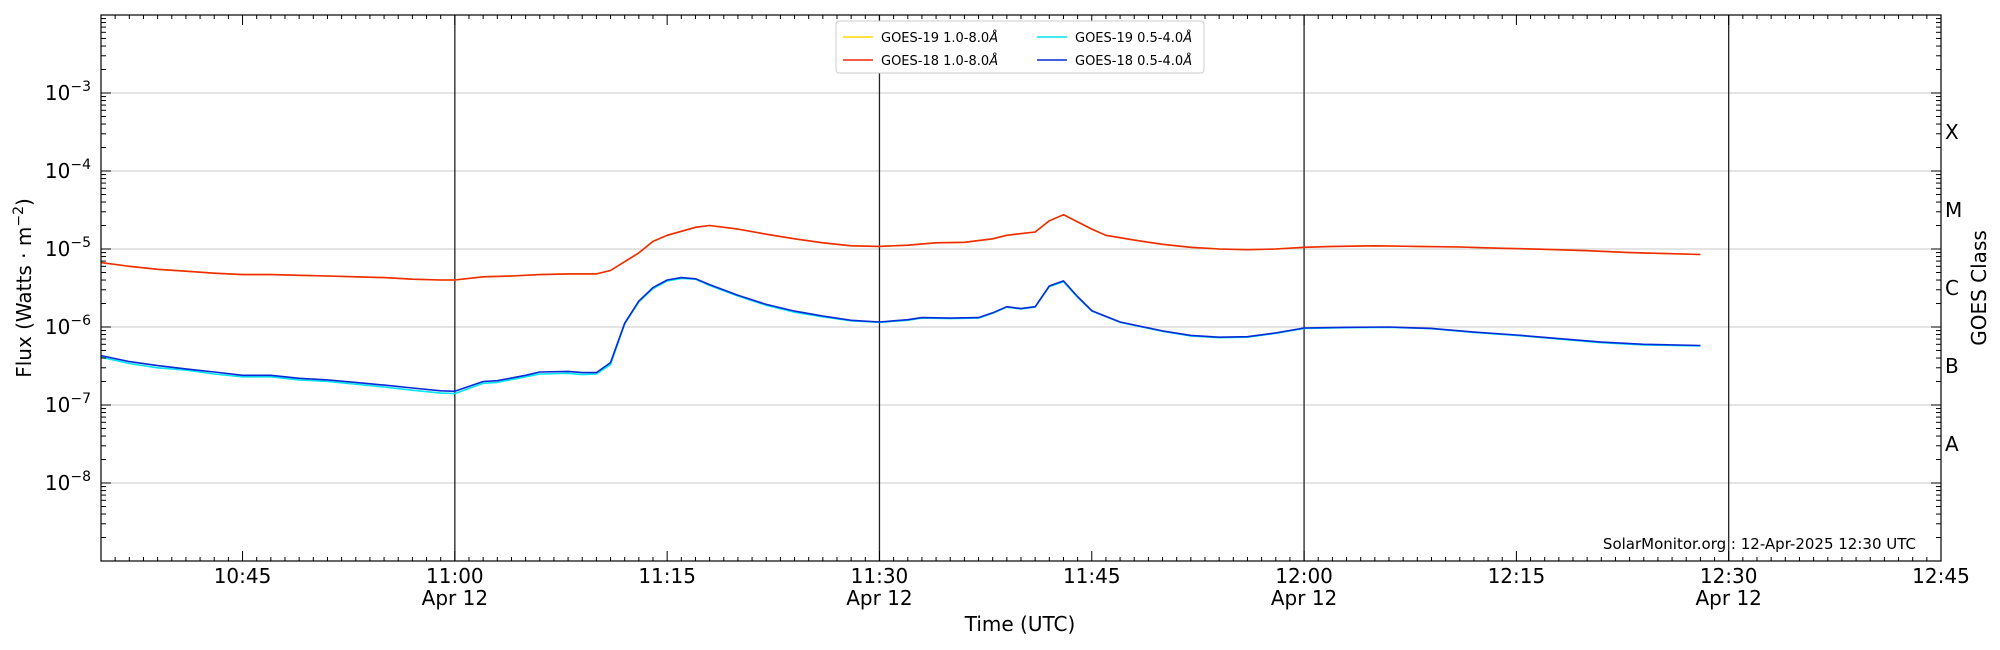 Image resolution: width=2000 pixels, height=650 pixels. I want to click on x-tick-date-7: Apr 12, so click(1728, 598).